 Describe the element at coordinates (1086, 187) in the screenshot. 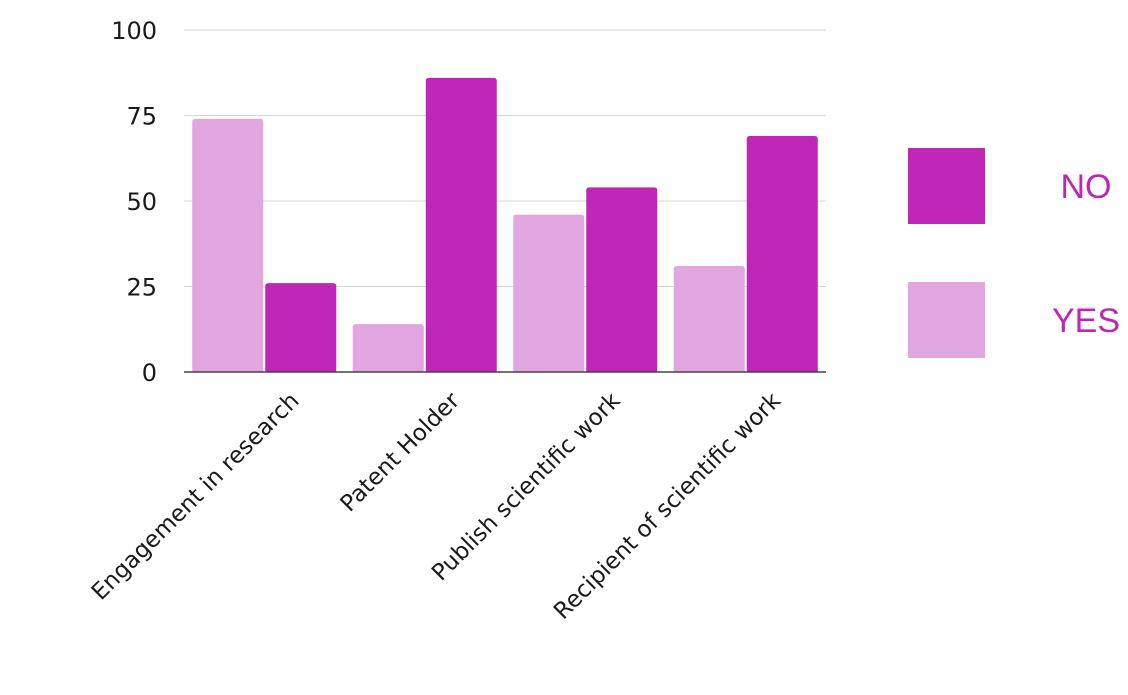

I see `legend-label-no: NO` at that location.